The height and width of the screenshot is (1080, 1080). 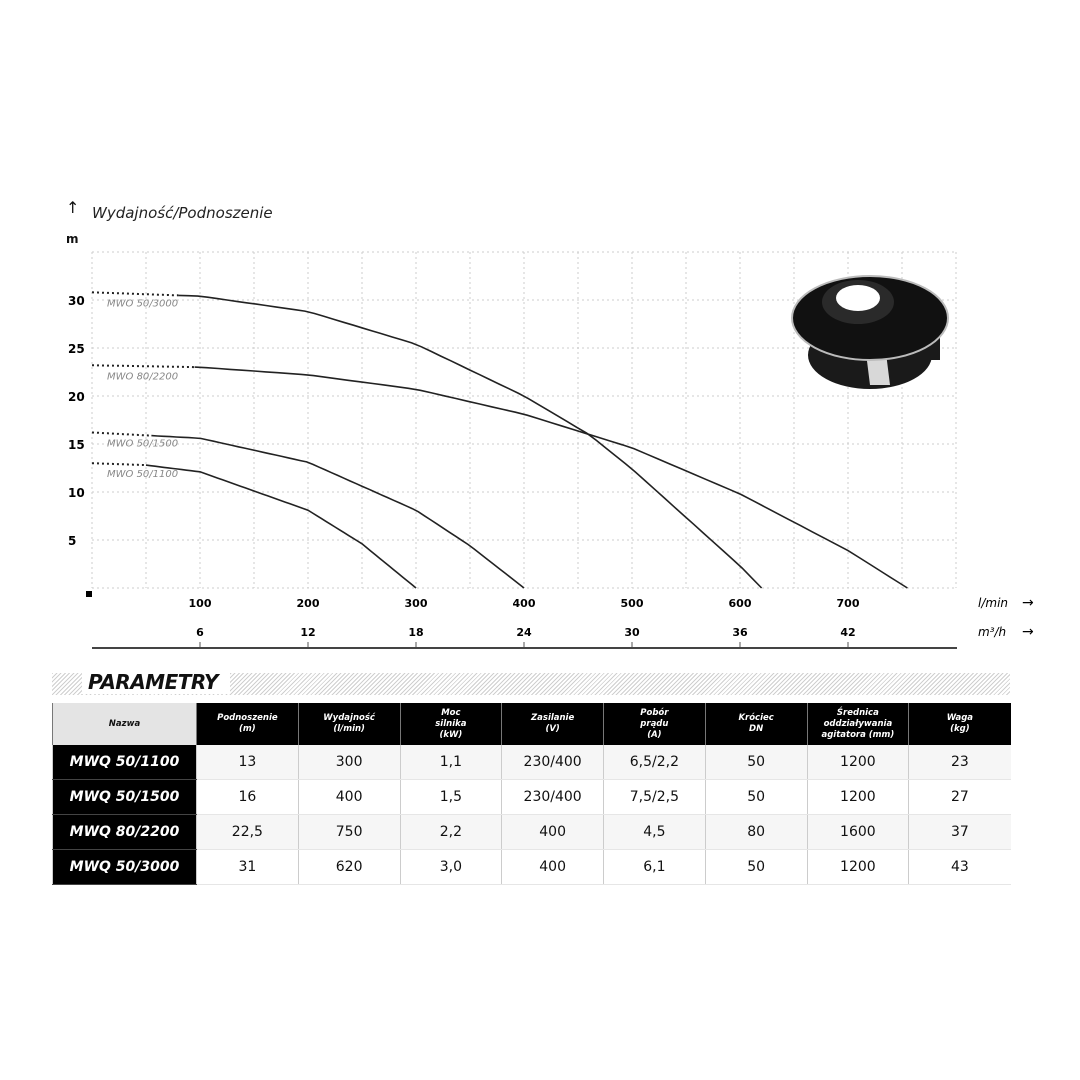 I want to click on table-cell: 300, so click(x=348, y=762).